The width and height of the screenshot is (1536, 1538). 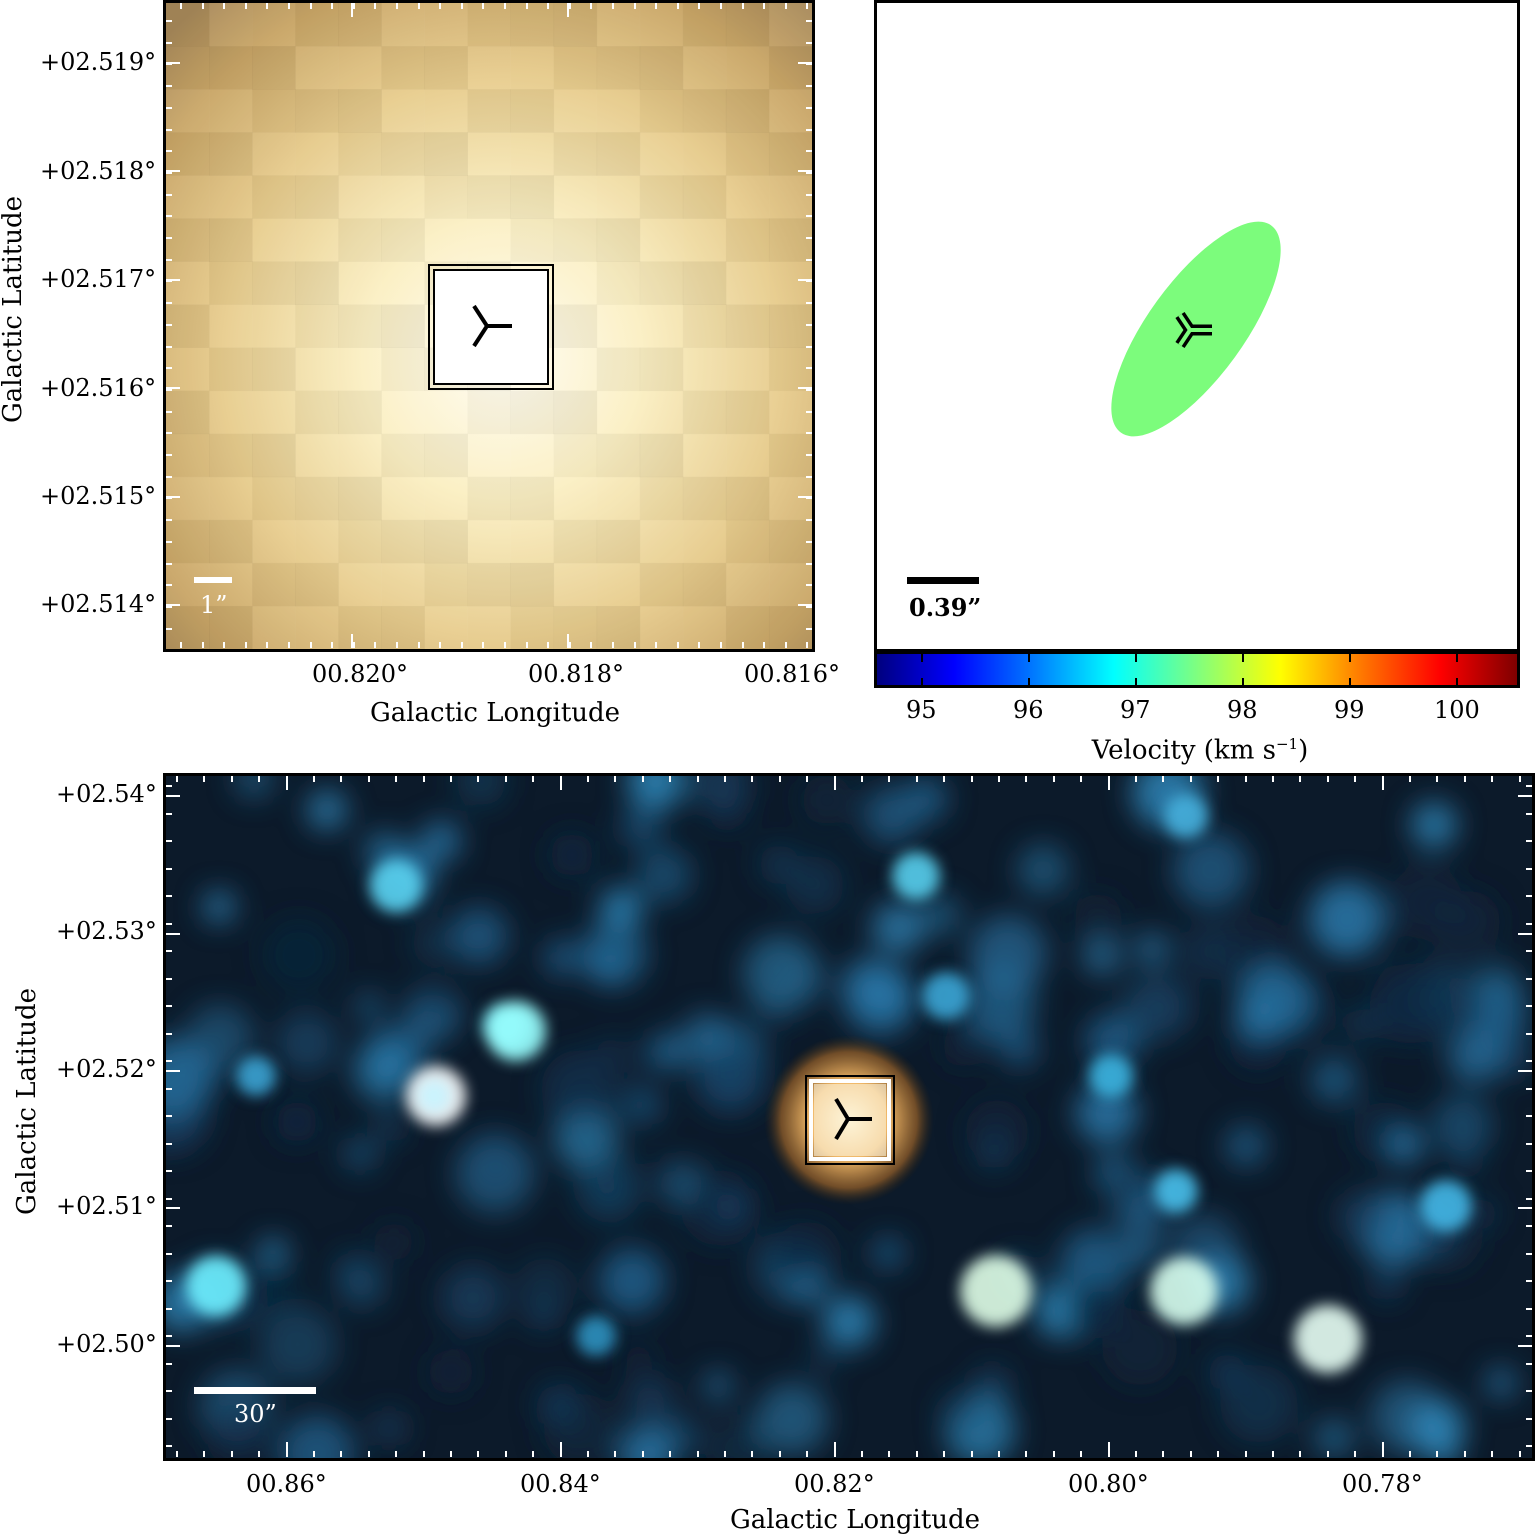 I want to click on bottom-ytick-0: +02.54°, so click(x=106, y=794).